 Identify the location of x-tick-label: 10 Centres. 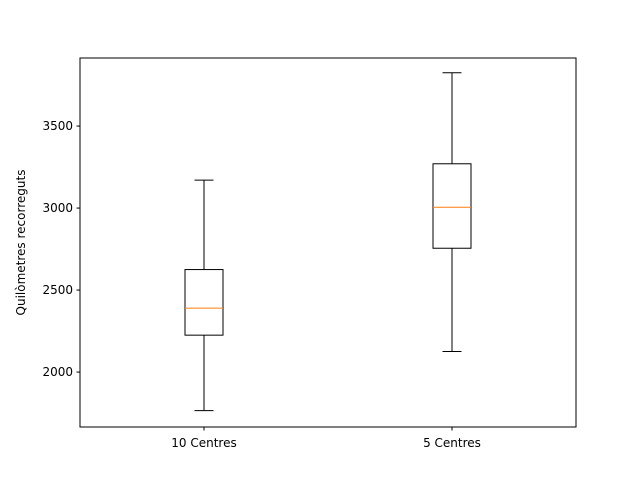
(203, 443).